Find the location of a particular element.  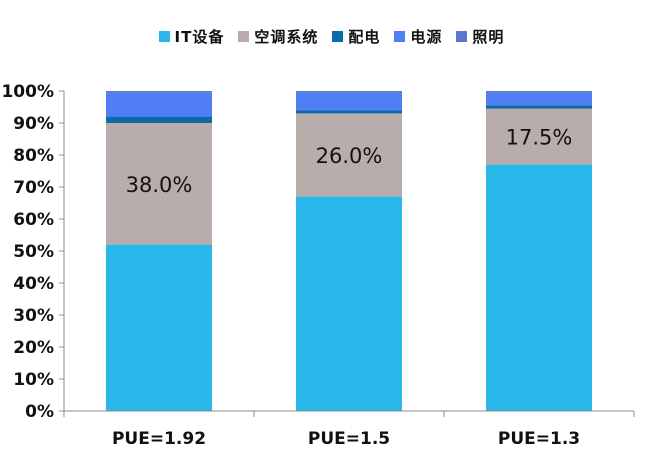

x-category-label: PUE=1.3 is located at coordinates (539, 439).